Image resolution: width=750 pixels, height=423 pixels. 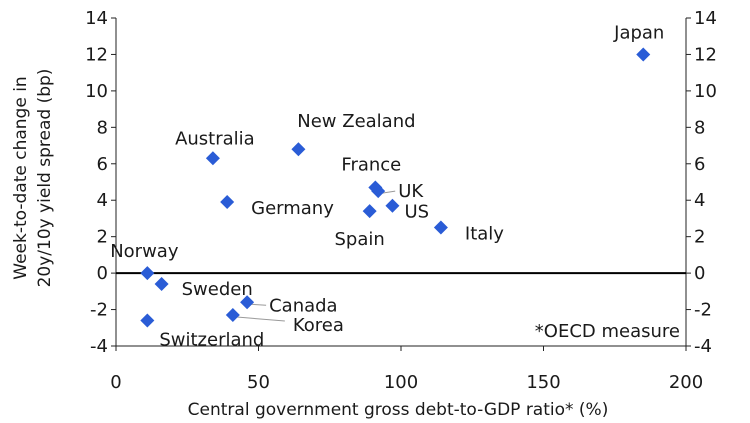 I want to click on point-spain, so click(x=369, y=211).